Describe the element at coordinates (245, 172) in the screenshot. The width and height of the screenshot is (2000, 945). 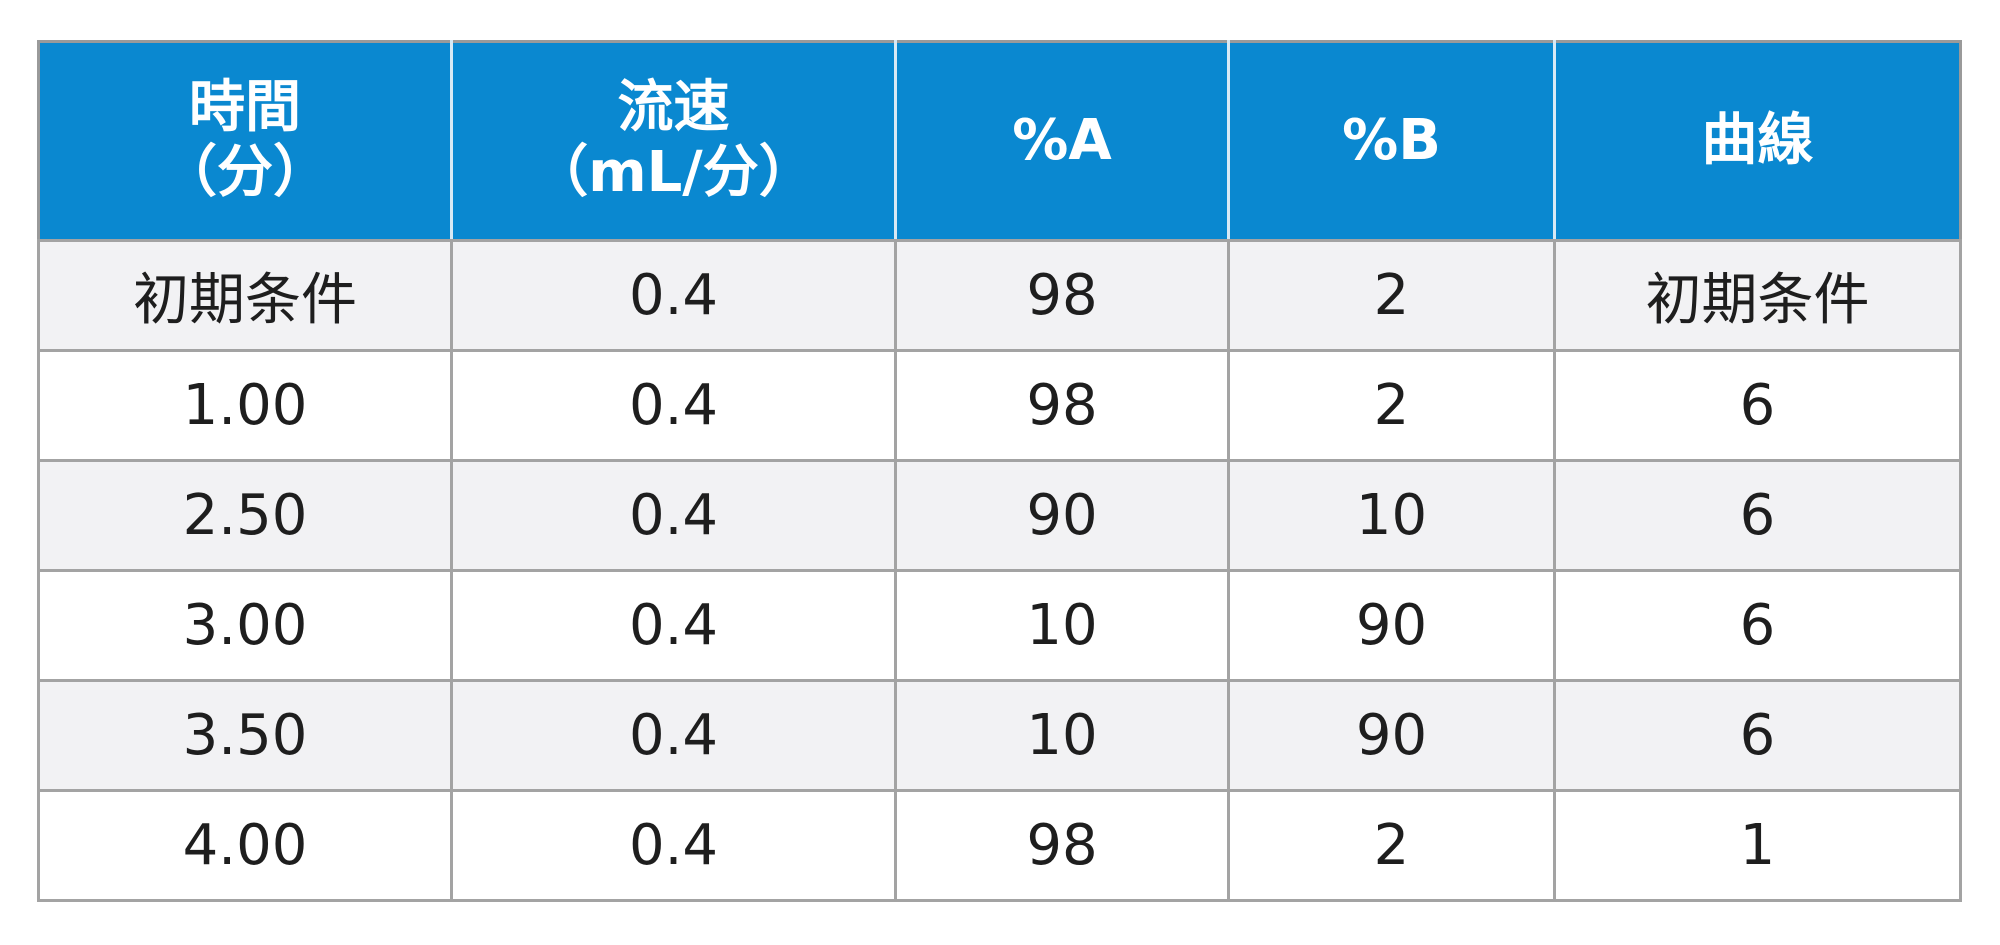
I see `header-time-unit: （分）` at that location.